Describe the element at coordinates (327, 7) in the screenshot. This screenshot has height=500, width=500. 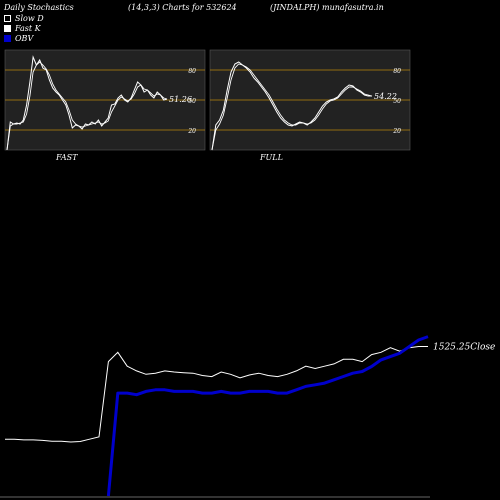
I see `chart-source: (JINDALPH) munafasutra.in` at that location.